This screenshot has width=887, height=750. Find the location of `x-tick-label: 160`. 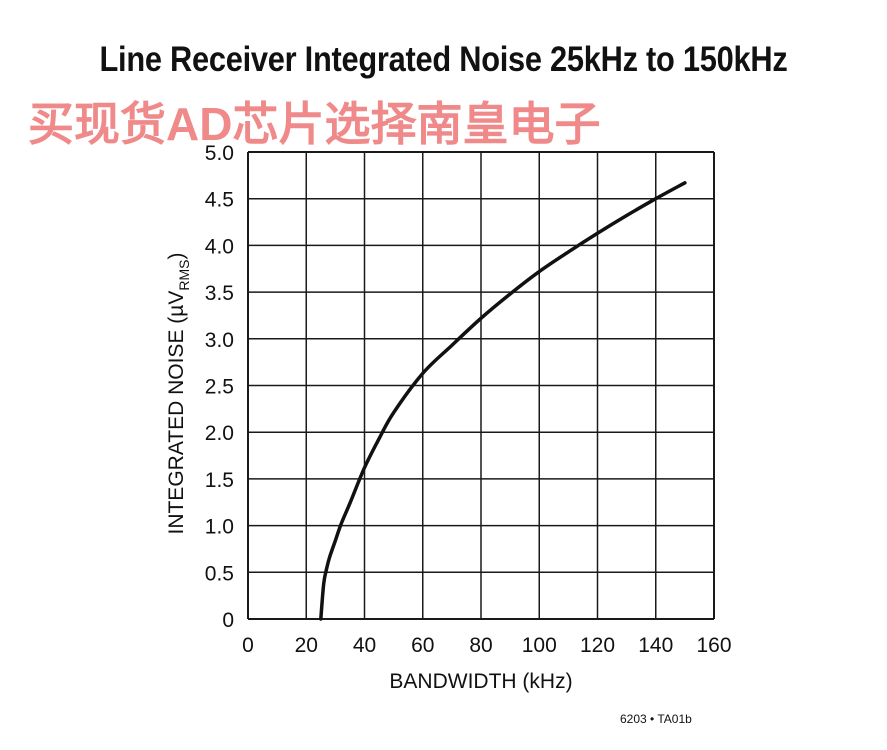

x-tick-label: 160 is located at coordinates (713, 645).